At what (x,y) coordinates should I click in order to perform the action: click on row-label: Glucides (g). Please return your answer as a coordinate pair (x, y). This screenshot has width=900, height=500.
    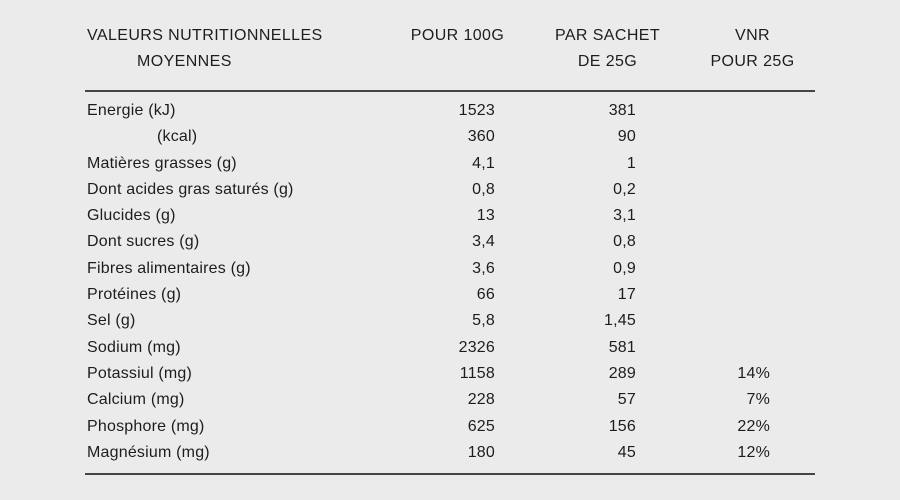
    Looking at the image, I should click on (131, 216).